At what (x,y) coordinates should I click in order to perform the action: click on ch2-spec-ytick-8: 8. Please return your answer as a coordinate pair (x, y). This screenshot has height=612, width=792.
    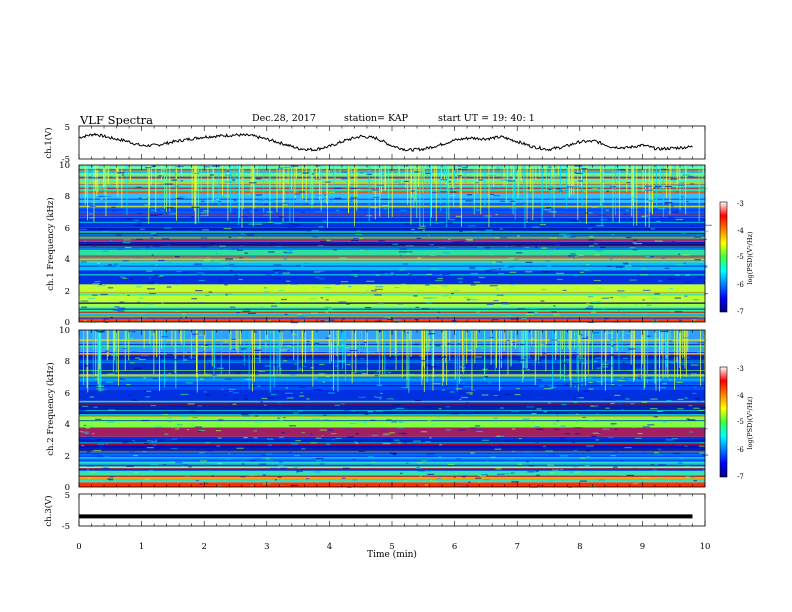
    Looking at the image, I should click on (67, 362).